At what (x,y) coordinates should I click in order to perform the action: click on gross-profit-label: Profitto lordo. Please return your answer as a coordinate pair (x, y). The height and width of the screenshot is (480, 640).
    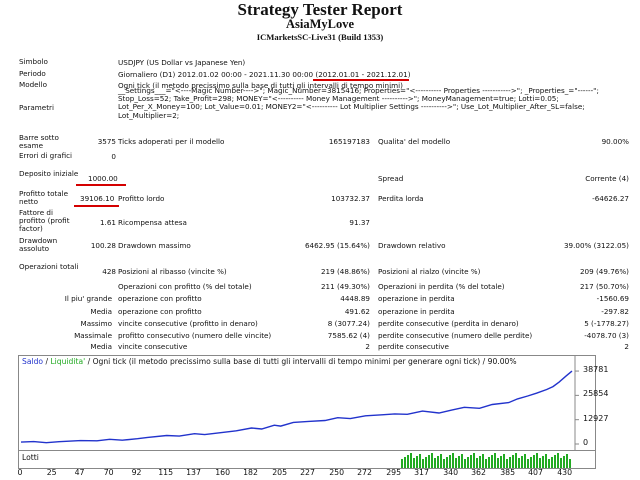
    Looking at the image, I should click on (141, 198).